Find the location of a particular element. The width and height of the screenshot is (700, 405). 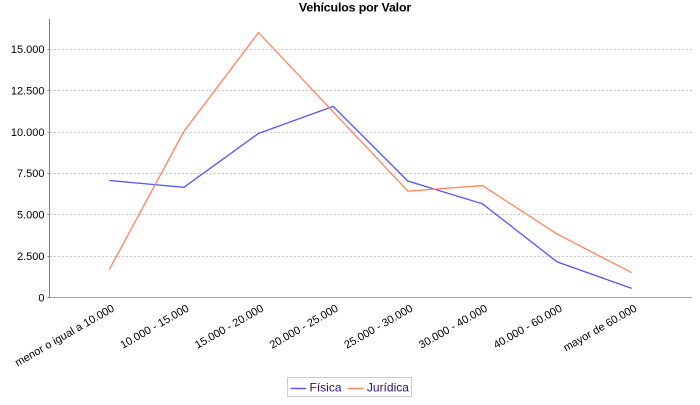

svg-text: 2.500 is located at coordinates (31, 257).